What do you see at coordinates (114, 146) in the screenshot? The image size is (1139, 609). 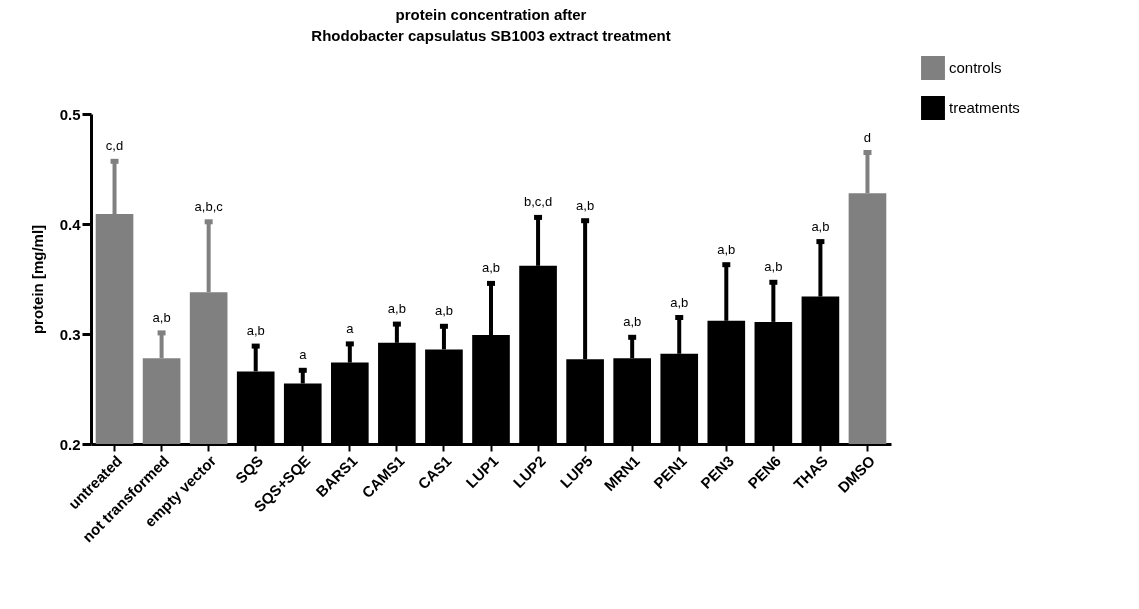 I see `annotation: c,d` at bounding box center [114, 146].